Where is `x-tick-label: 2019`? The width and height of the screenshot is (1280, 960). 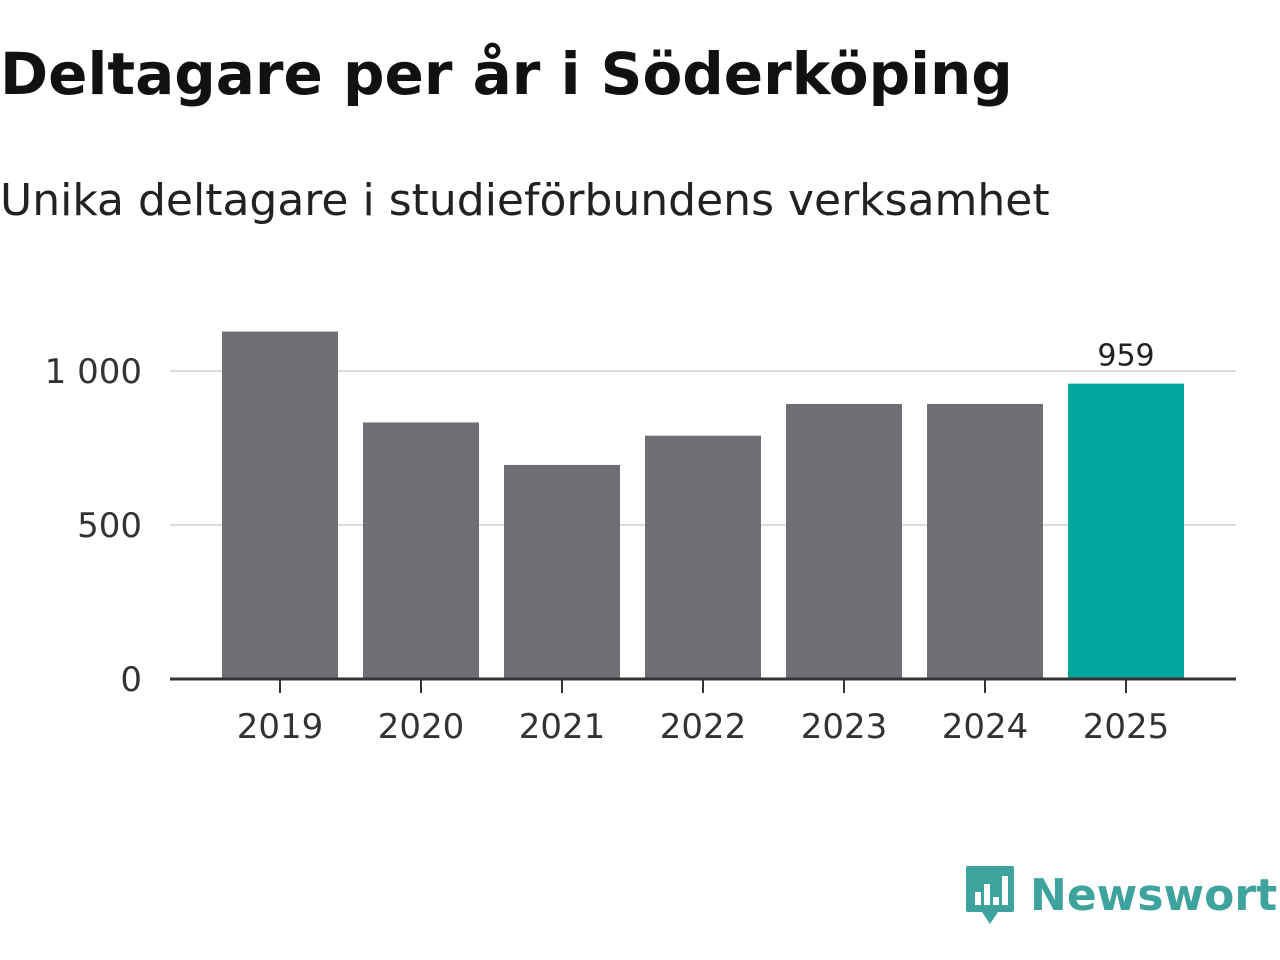
x-tick-label: 2019 is located at coordinates (280, 727).